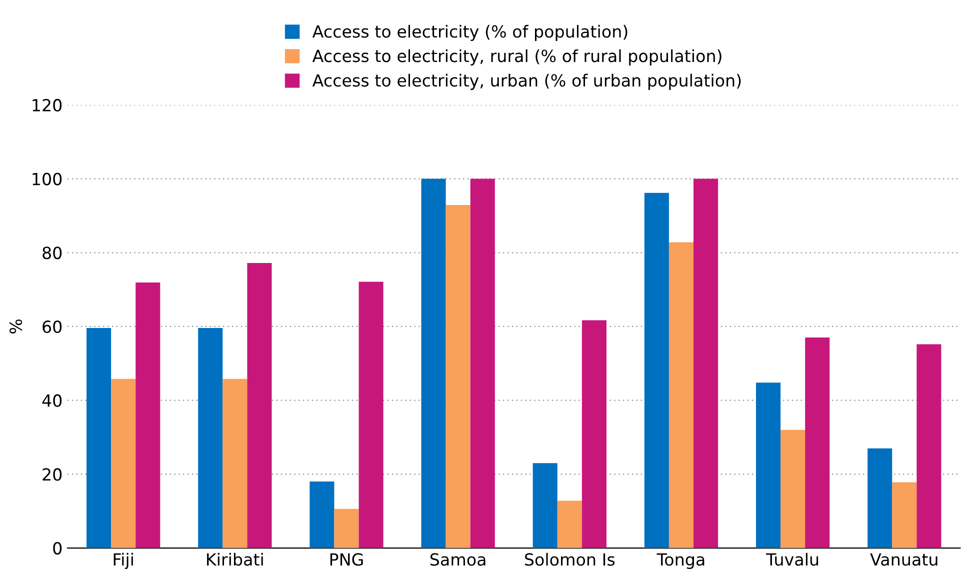  What do you see at coordinates (57, 548) in the screenshot?
I see `y-tick-label: 0` at bounding box center [57, 548].